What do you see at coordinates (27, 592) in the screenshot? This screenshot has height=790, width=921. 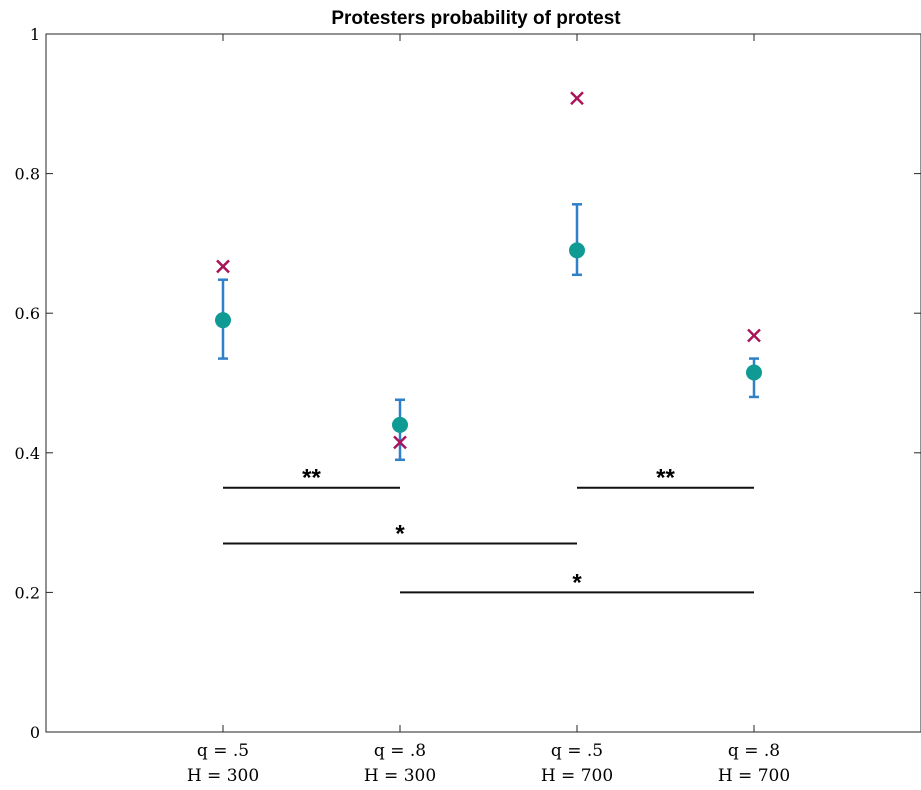 I see `y-tick-label: 0.2` at bounding box center [27, 592].